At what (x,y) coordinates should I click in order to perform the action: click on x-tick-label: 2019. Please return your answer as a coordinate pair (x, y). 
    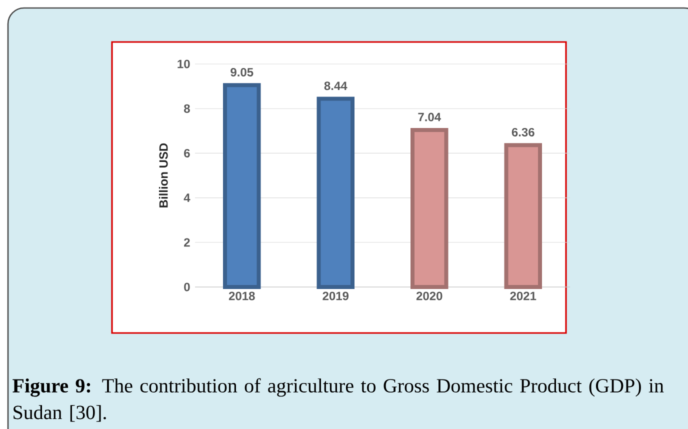
    Looking at the image, I should click on (335, 296).